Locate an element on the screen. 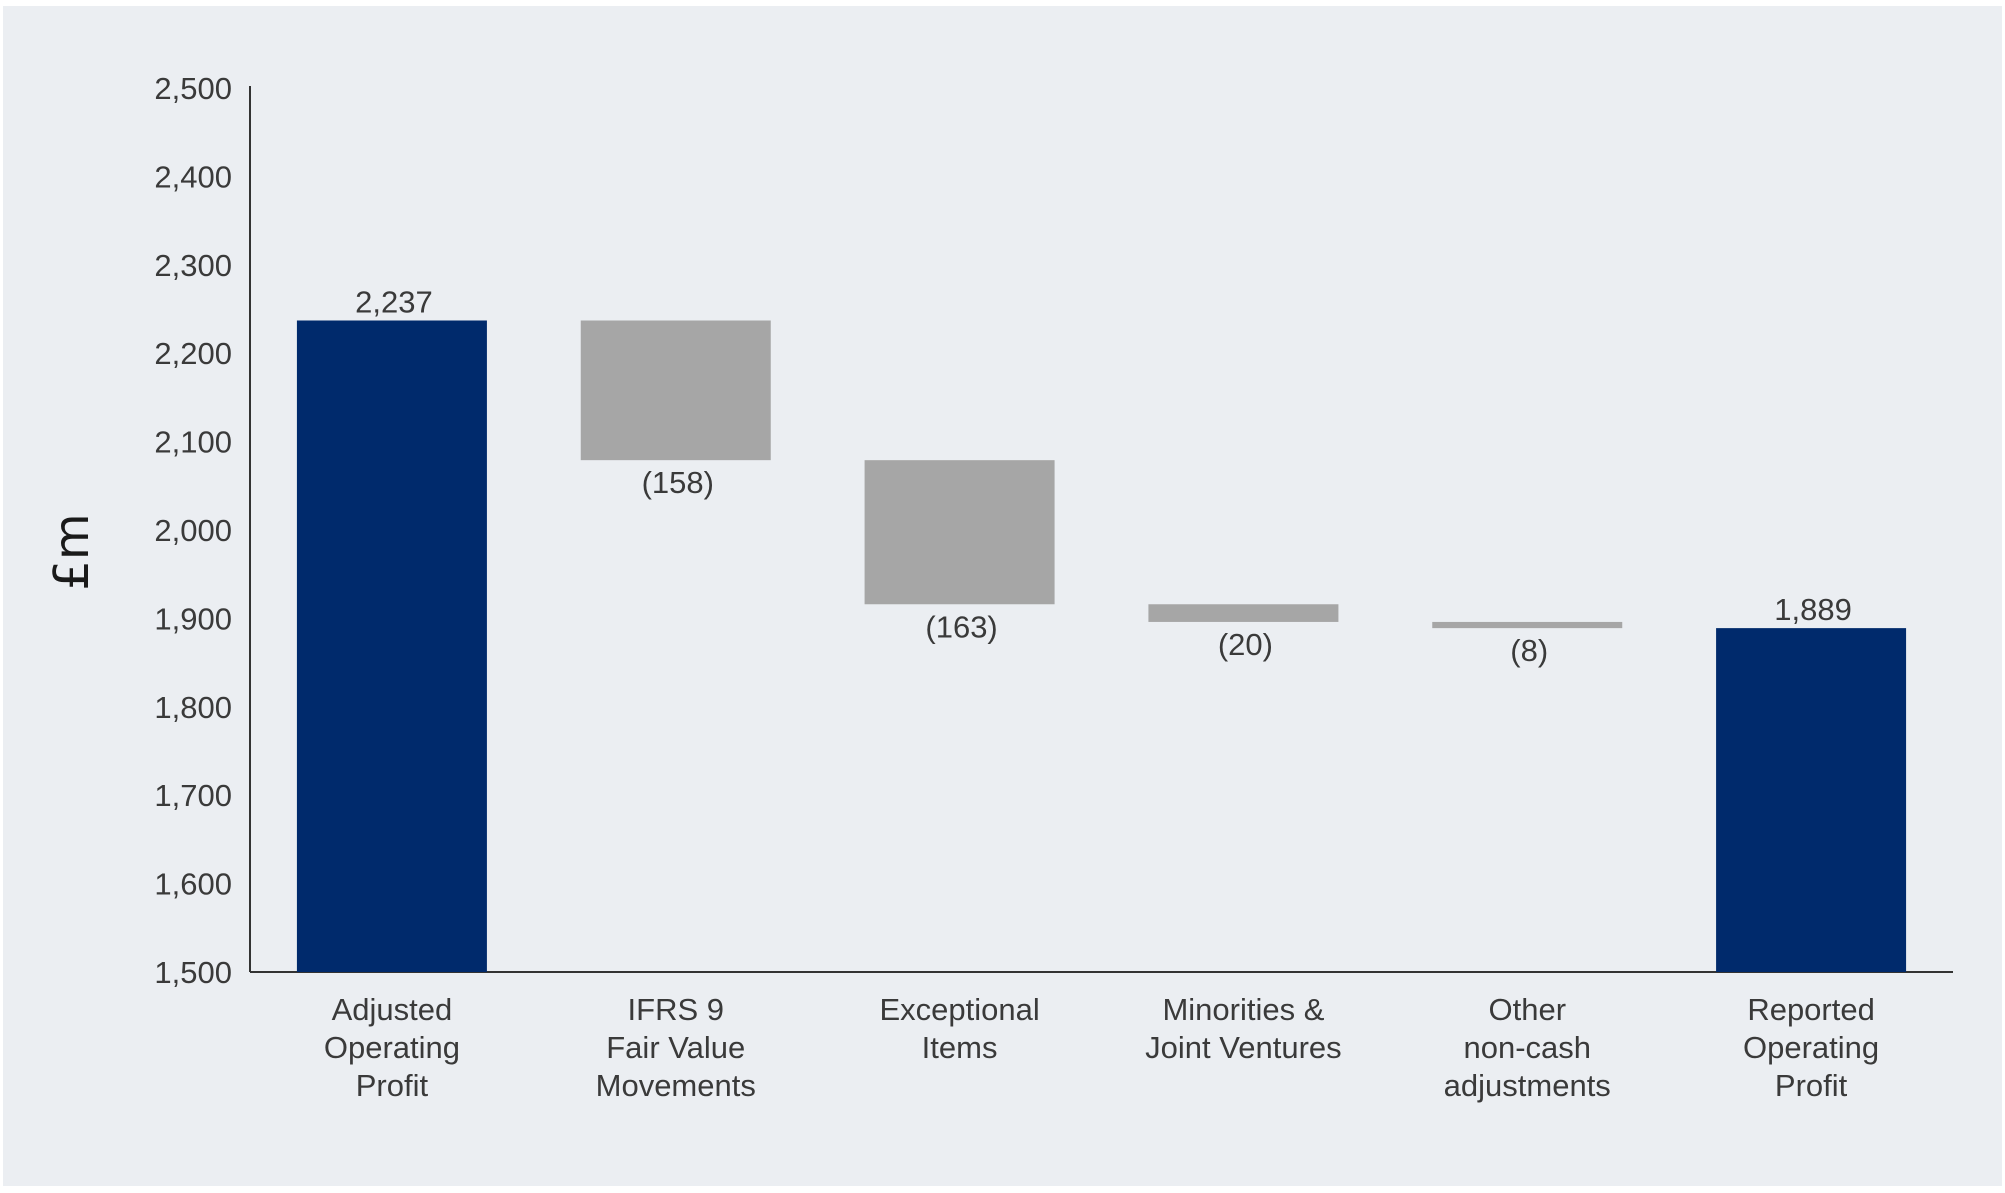  y-tick-label: 2,500 is located at coordinates (193, 88).